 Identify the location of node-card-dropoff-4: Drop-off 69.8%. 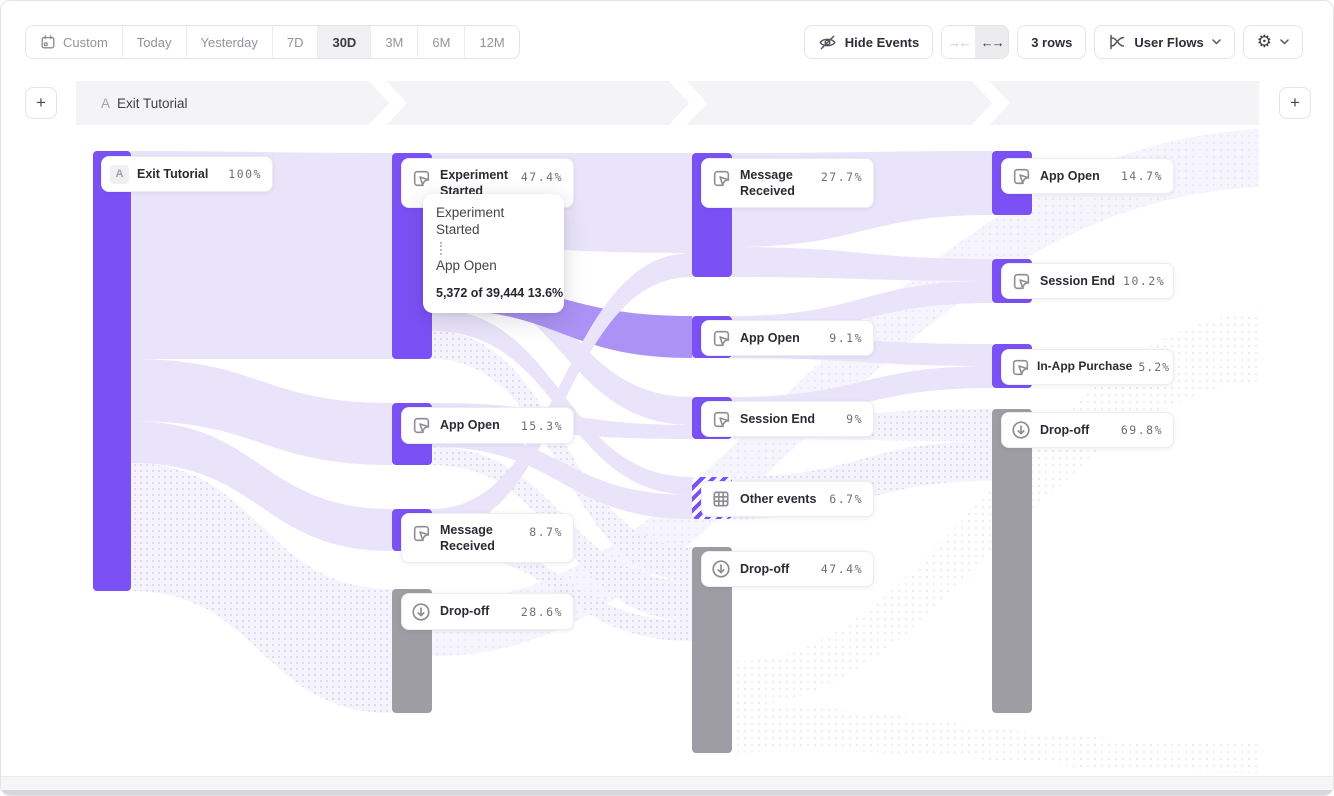
(1087, 430).